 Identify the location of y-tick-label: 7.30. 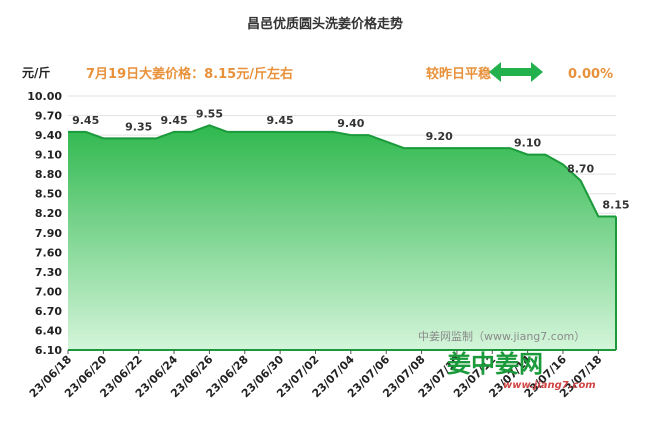
(48, 272).